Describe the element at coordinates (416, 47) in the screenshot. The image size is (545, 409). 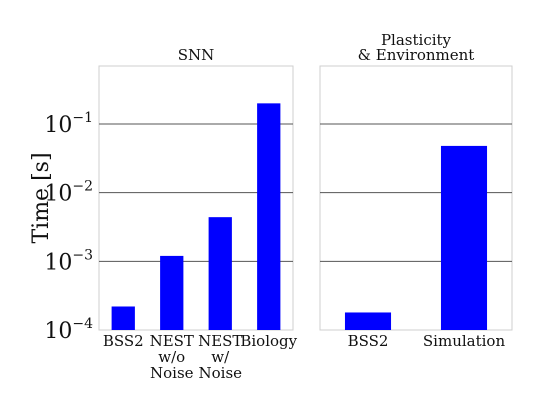
I see `chart-title: Plasticity & Environment` at that location.